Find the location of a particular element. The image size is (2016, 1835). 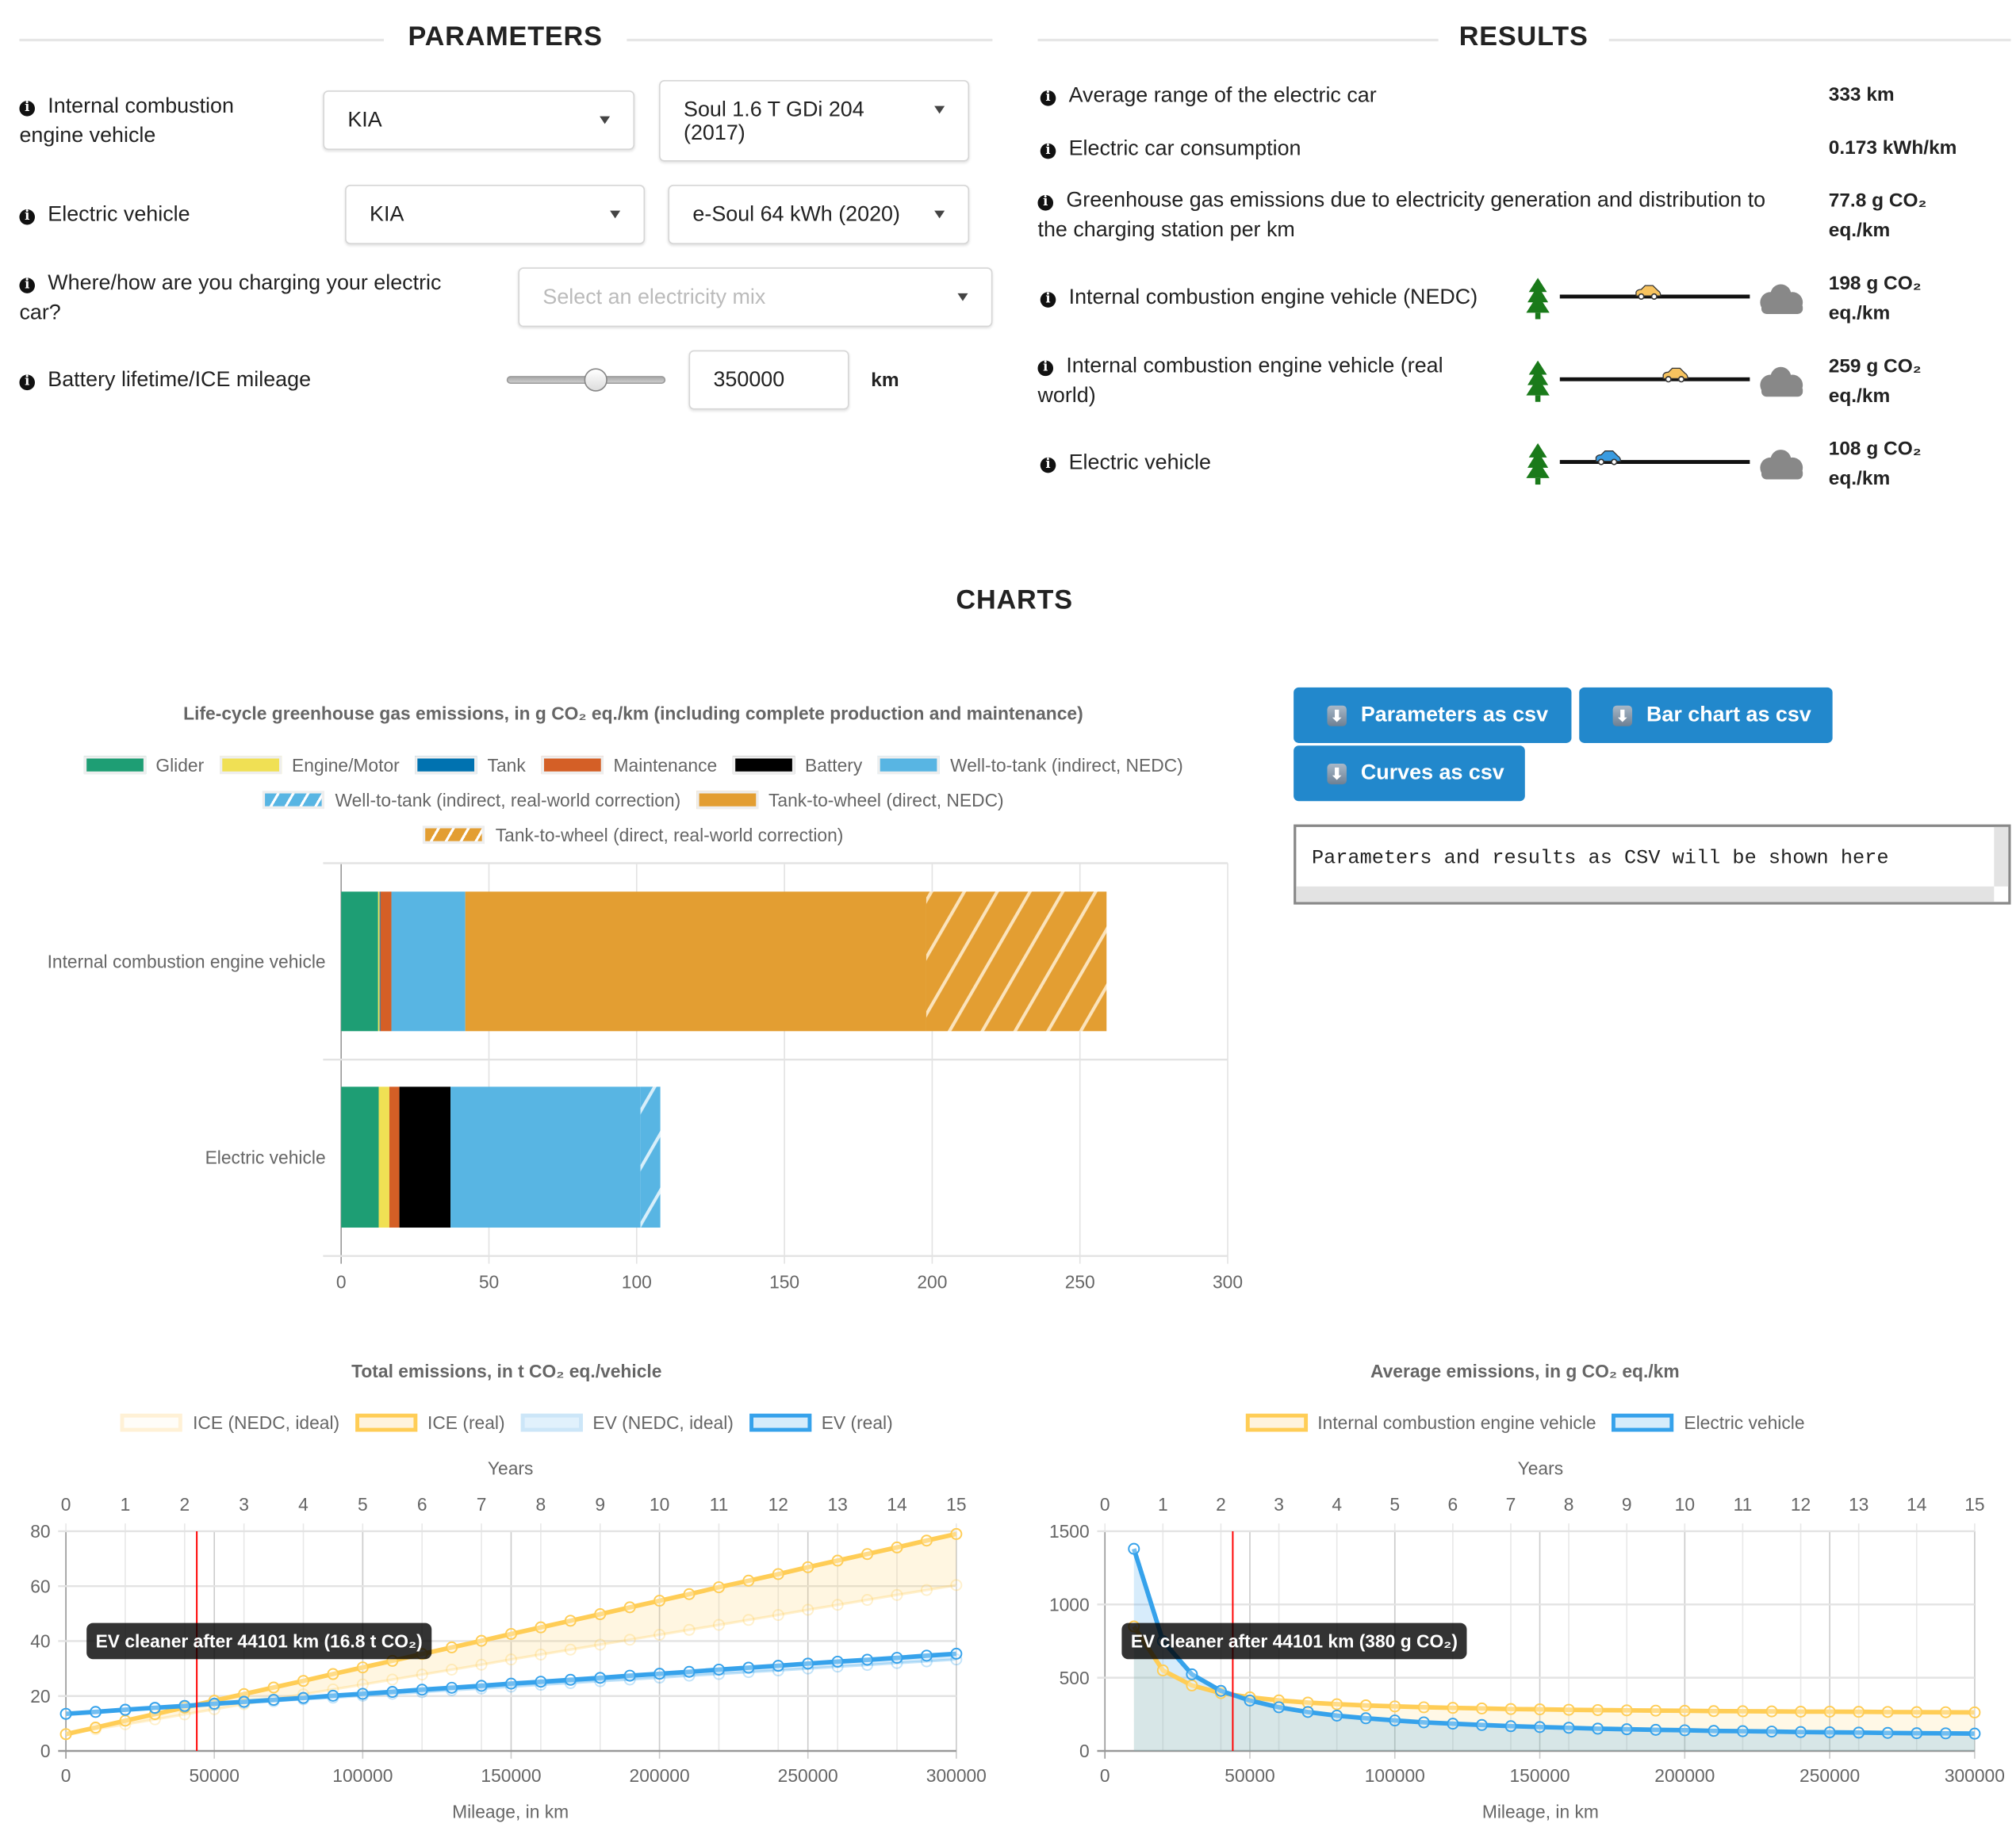

legend-item: Tank-to-wheel (direct, NEDC) is located at coordinates (850, 800).